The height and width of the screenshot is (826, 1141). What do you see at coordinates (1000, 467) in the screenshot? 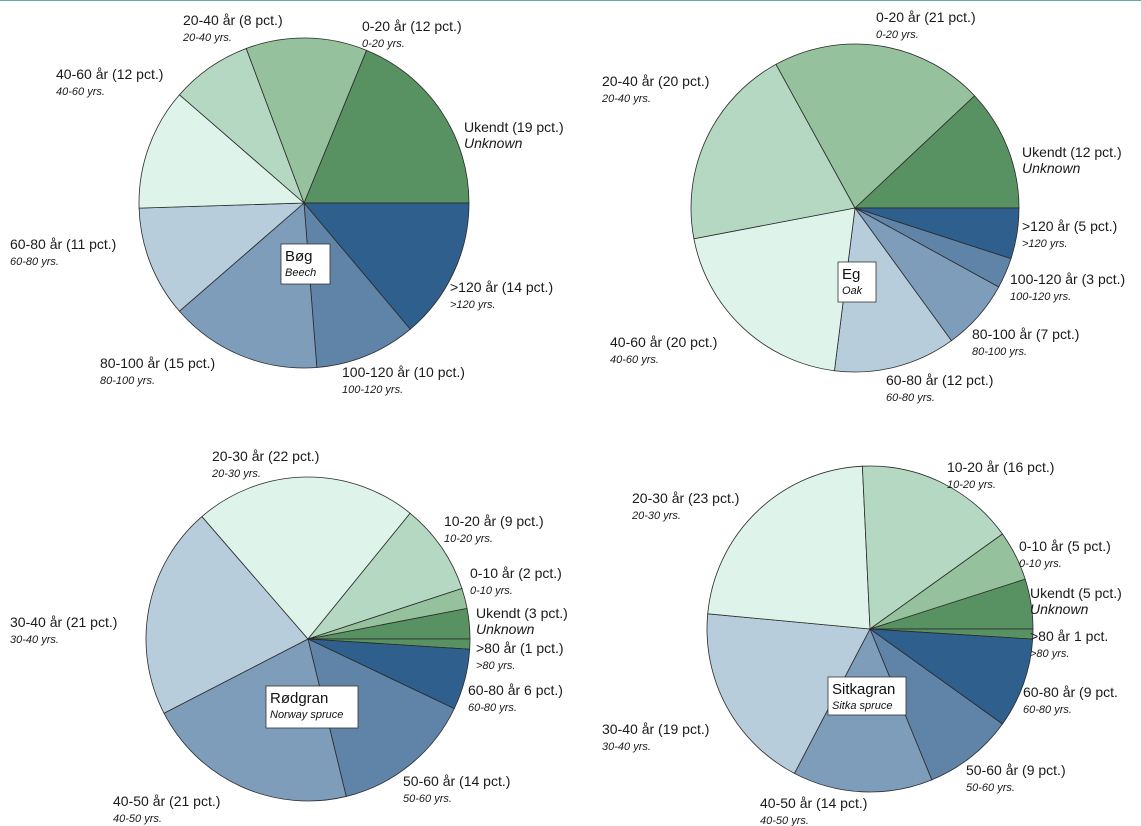
I see `slice-label: 10-20 år (16 pct.)` at bounding box center [1000, 467].